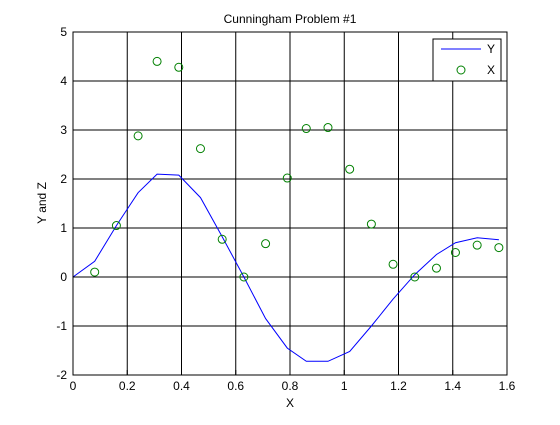 The image size is (560, 425). What do you see at coordinates (290, 403) in the screenshot?
I see `x-axis-label: X` at bounding box center [290, 403].